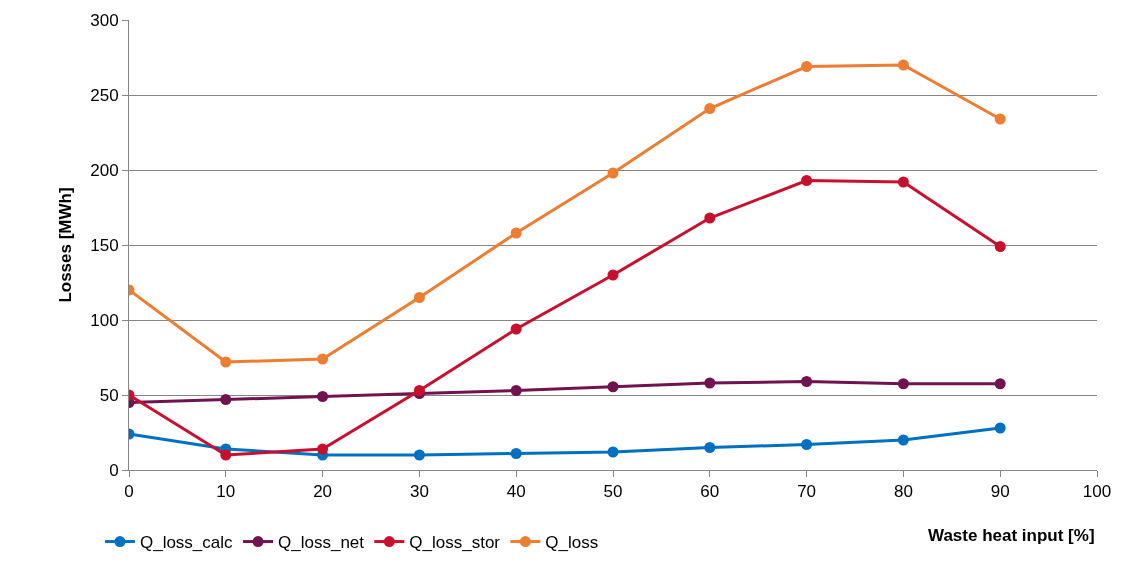  What do you see at coordinates (807, 492) in the screenshot?
I see `x-tick-label: 70` at bounding box center [807, 492].